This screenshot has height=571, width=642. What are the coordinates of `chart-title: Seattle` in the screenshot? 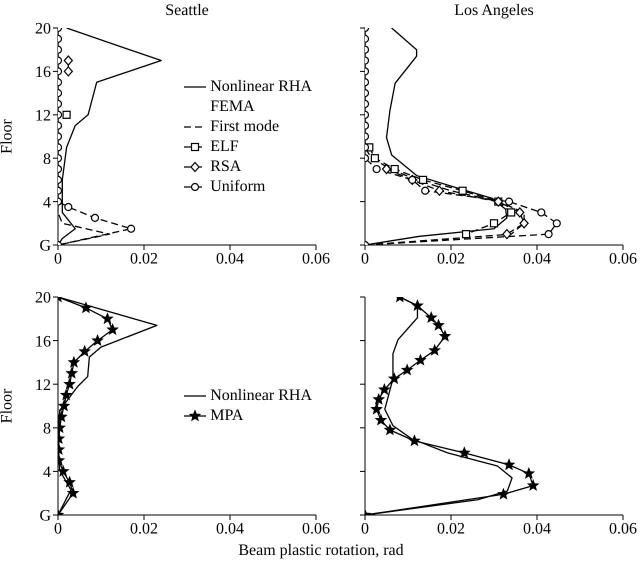 It's located at (187, 11).